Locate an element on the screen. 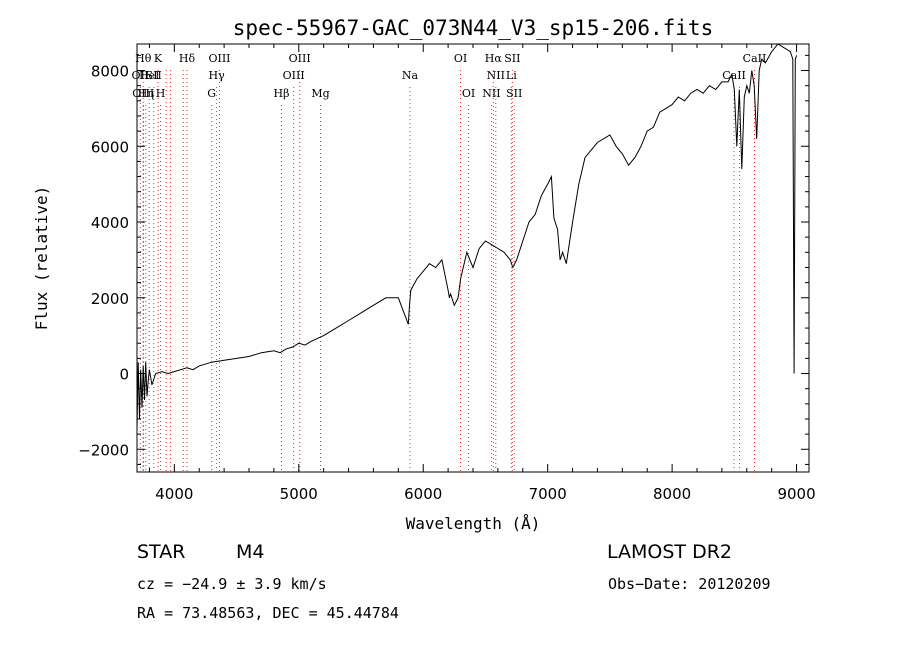  spectral-line-label: Hγ is located at coordinates (217, 75).